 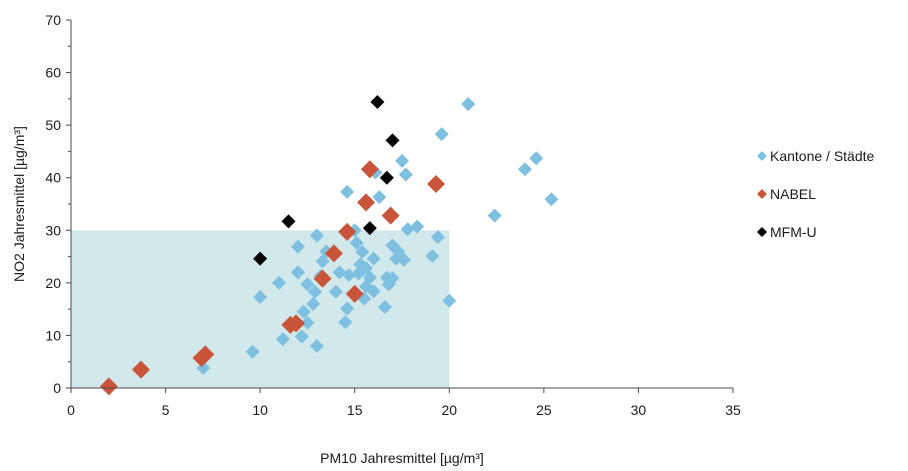 I want to click on x-tick-label: 10, so click(x=260, y=410).